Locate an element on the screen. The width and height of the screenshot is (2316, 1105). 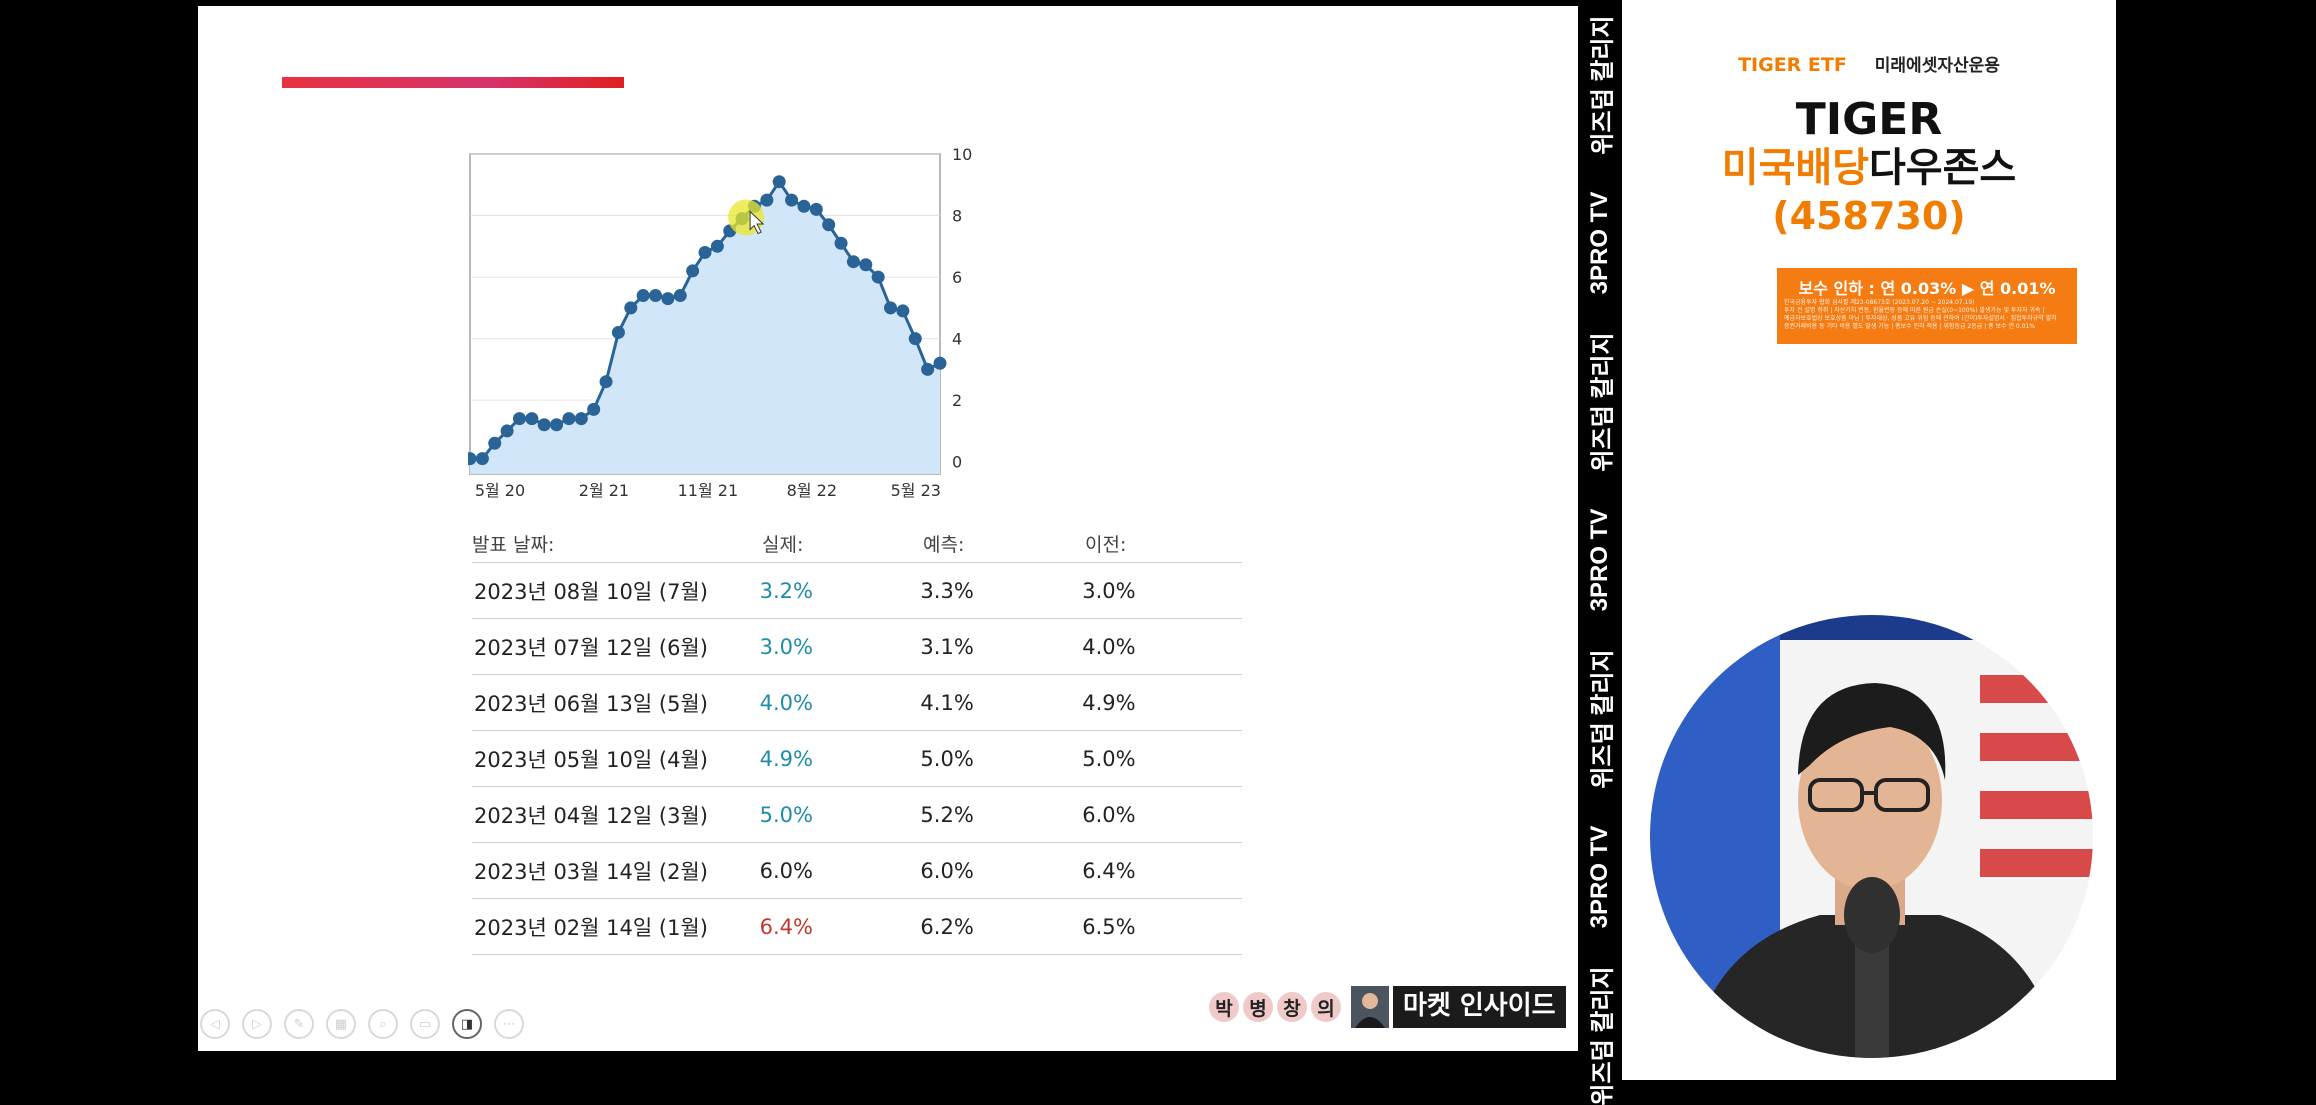
more-icon: ⋯ is located at coordinates (509, 1024).